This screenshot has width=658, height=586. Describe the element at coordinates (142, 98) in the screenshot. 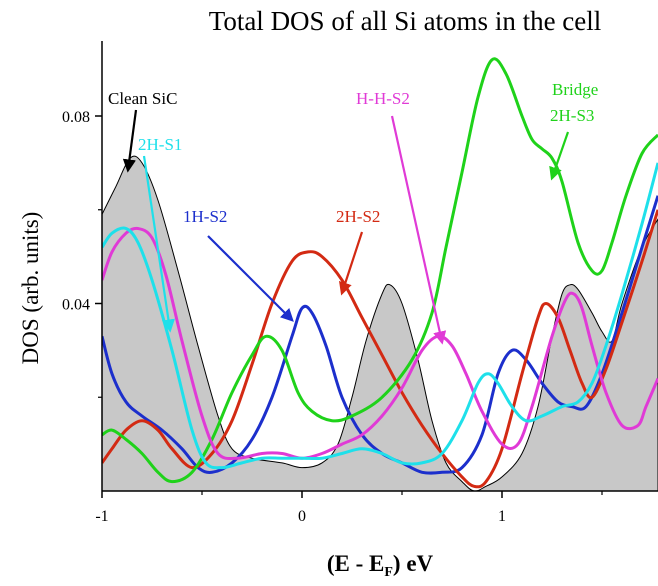

I see `annotation-clean-sic-label: Clean SiC` at that location.